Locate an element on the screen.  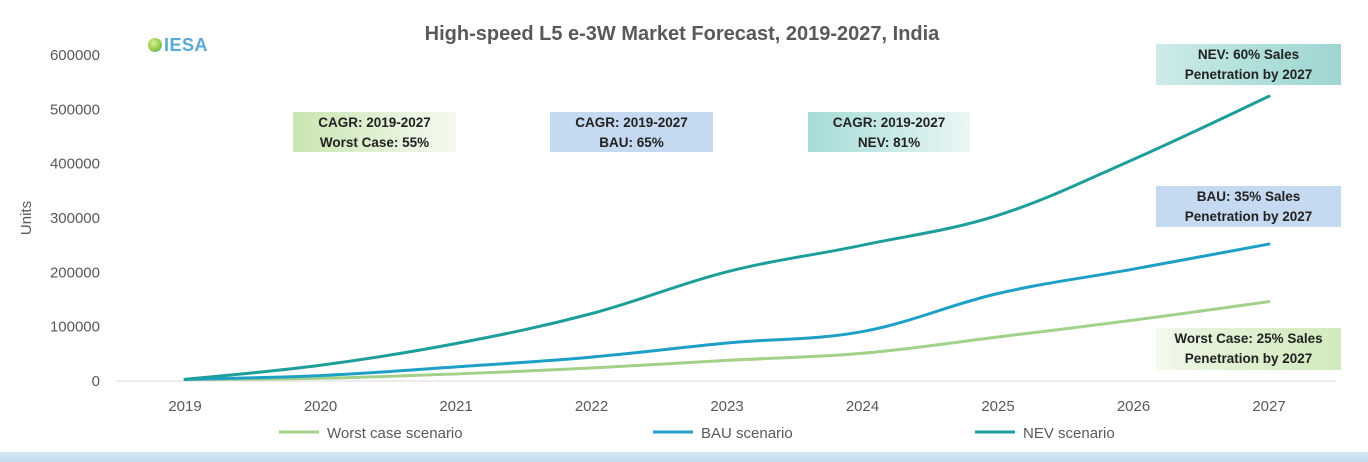
x-tick-label: 2027 is located at coordinates (1268, 406).